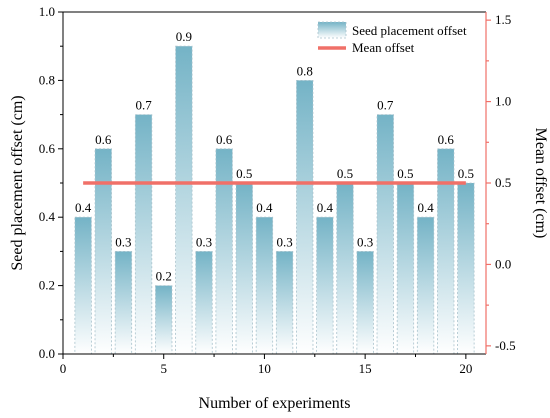 This screenshot has width=550, height=418. I want to click on bar-value-label: 0.9, so click(184, 36).